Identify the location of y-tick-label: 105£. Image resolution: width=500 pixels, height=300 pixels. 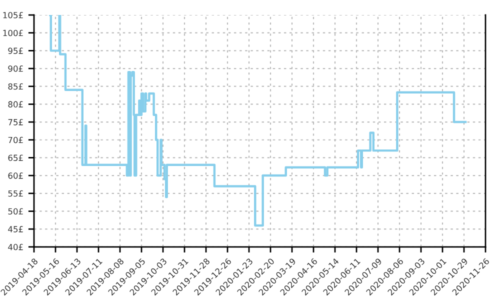
(13, 15).